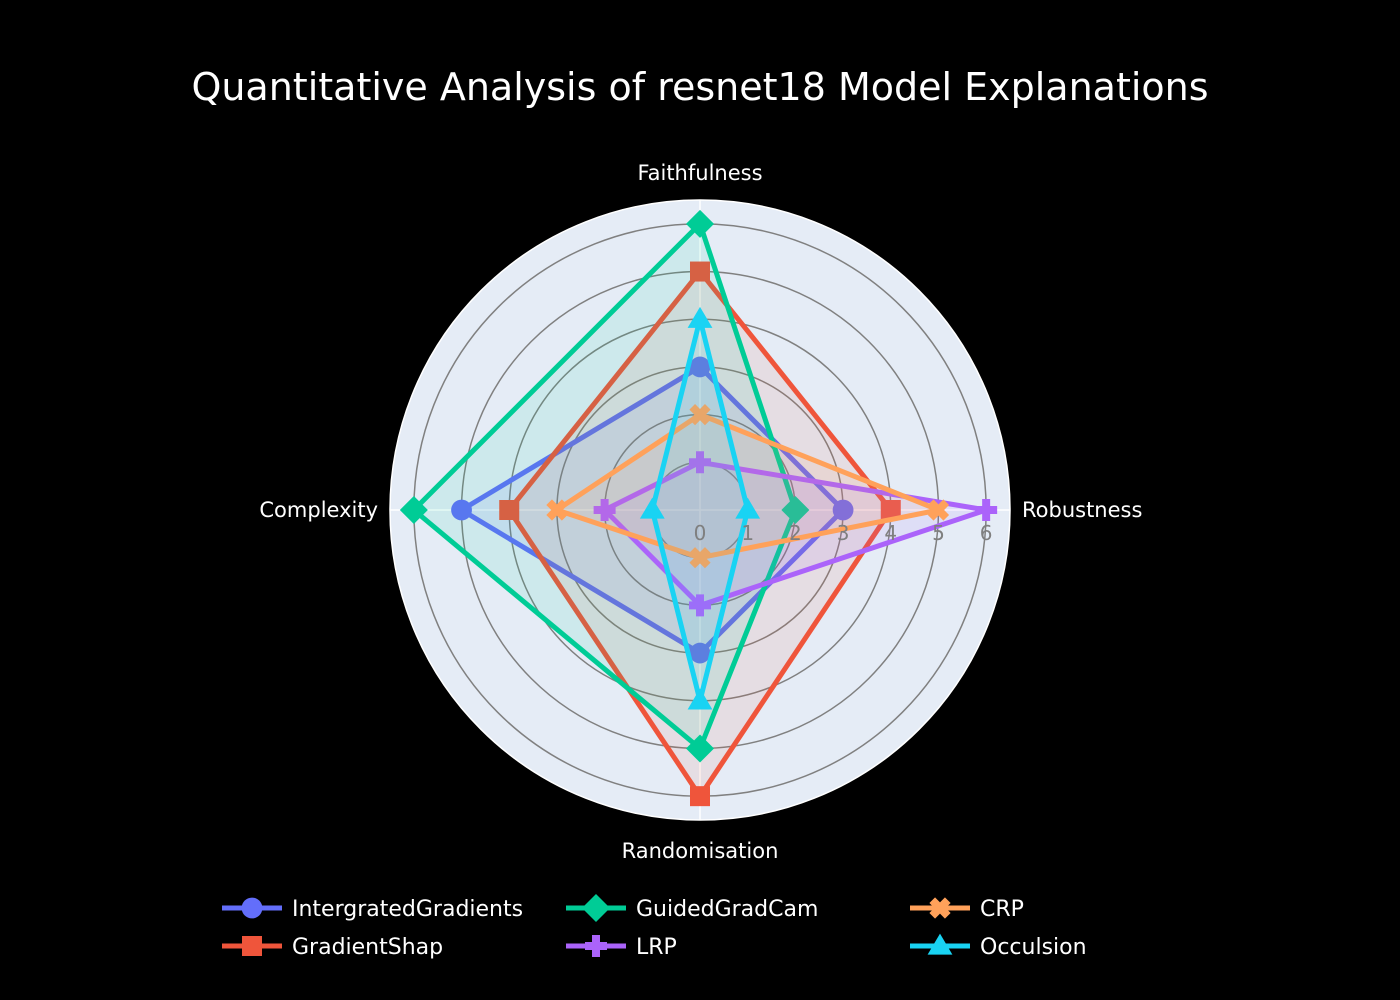  What do you see at coordinates (699, 173) in the screenshot?
I see `axis-label-faithfulness: Faithfulness` at bounding box center [699, 173].